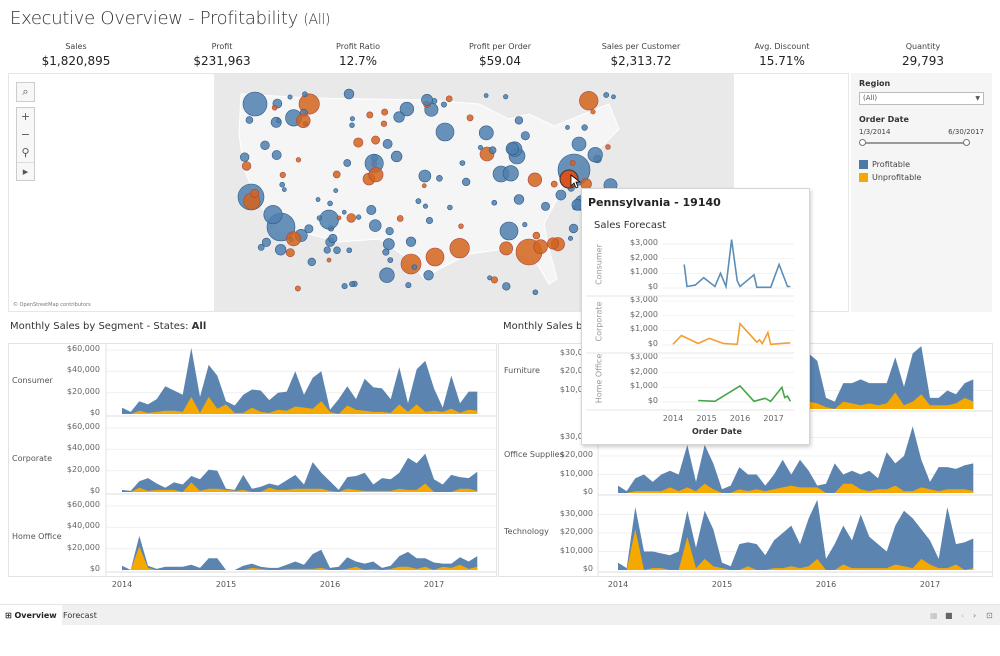  What do you see at coordinates (934, 615) in the screenshot?
I see `grid-view-icon: ▦` at bounding box center [934, 615].